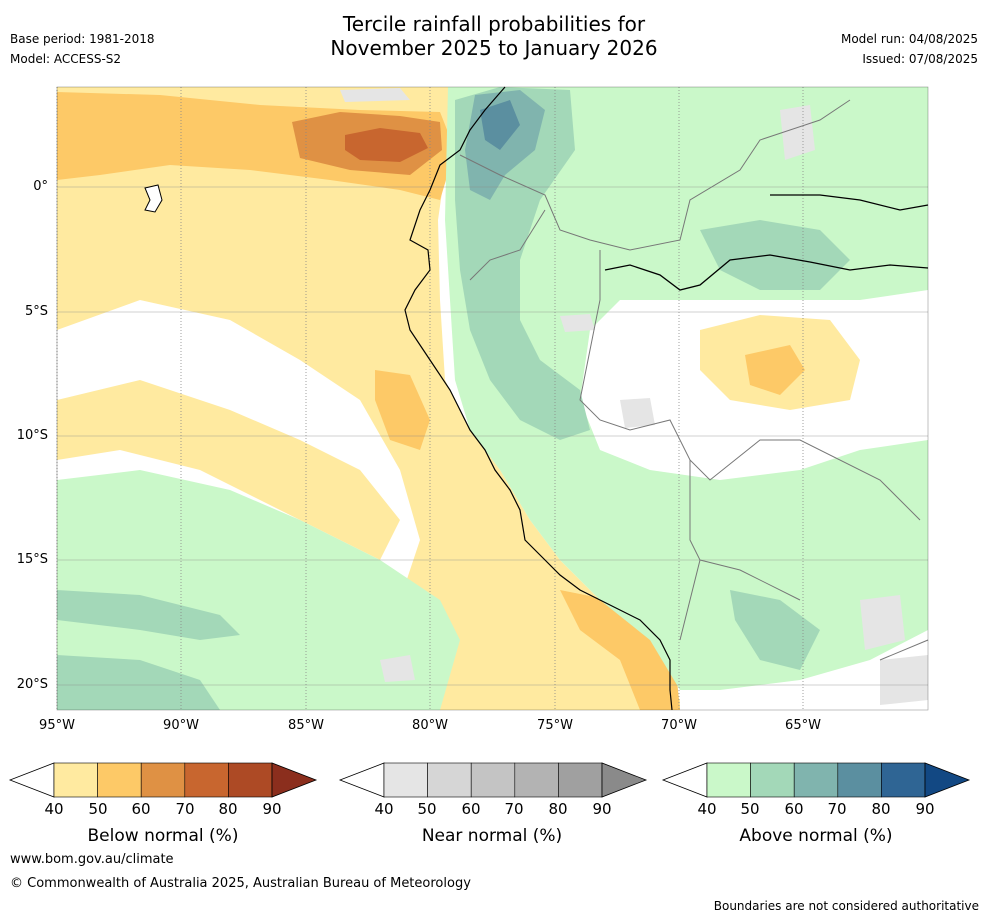  I want to click on header-right-meta: Model run: 04/08/2025 Issued: 07/08/2025, so click(909, 49).